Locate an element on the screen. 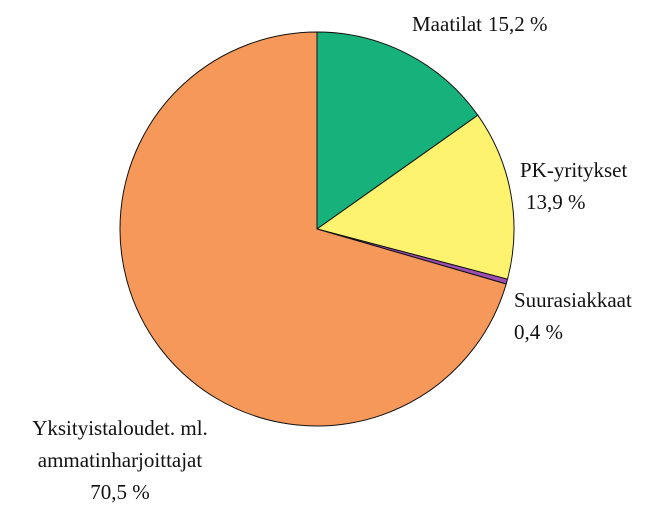  slice-label: Maatilat 15,2 % is located at coordinates (532, 24).